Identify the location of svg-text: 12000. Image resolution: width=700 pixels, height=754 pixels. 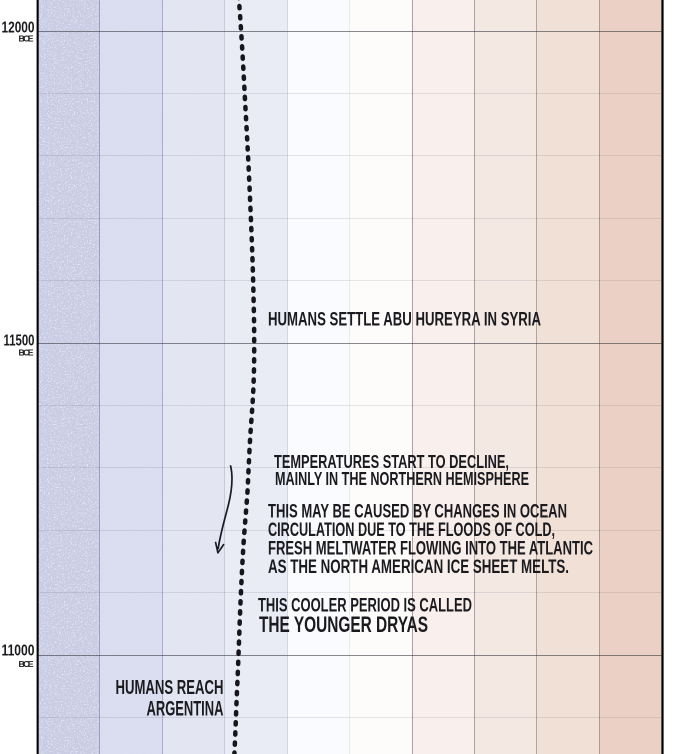
(18, 28).